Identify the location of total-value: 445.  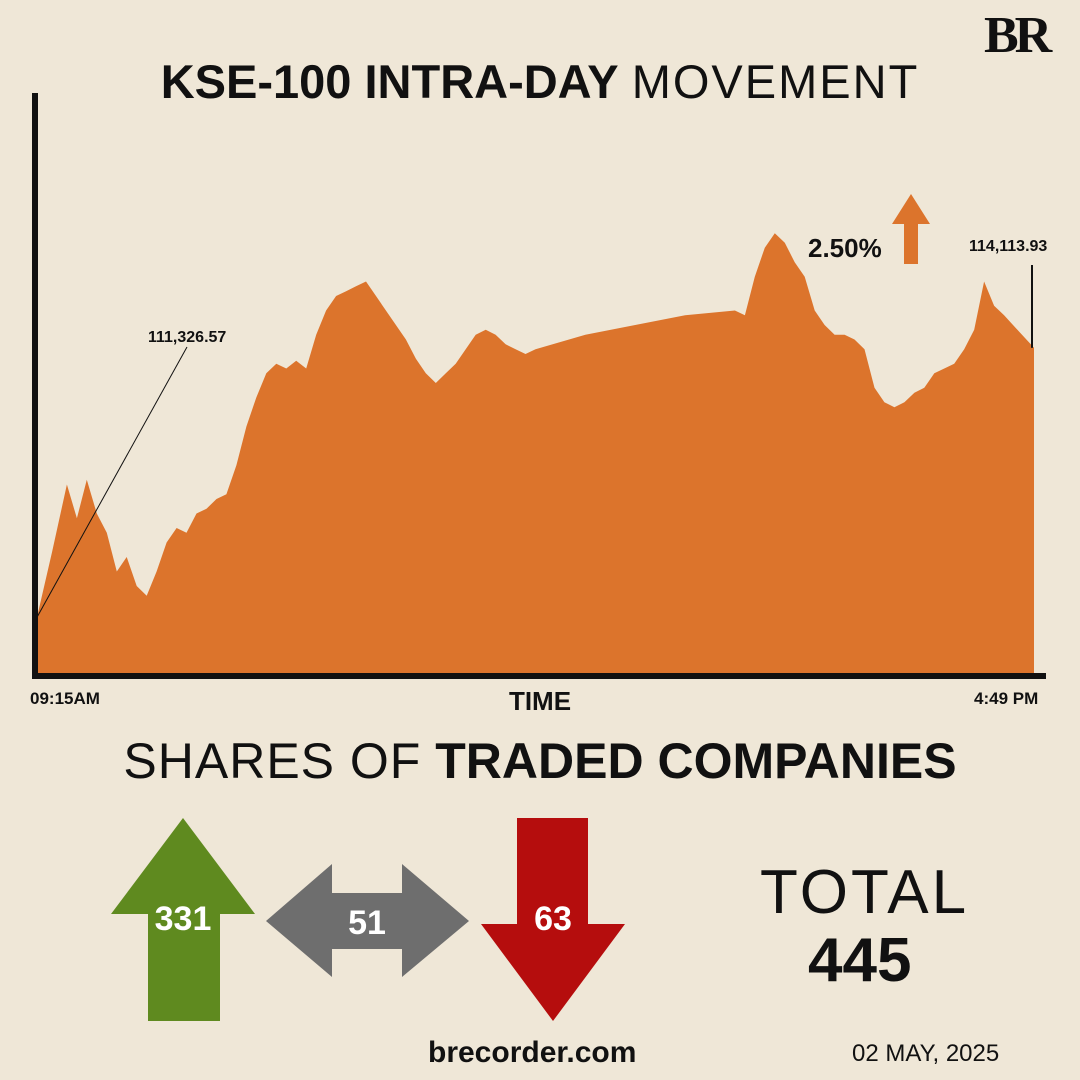
(860, 960).